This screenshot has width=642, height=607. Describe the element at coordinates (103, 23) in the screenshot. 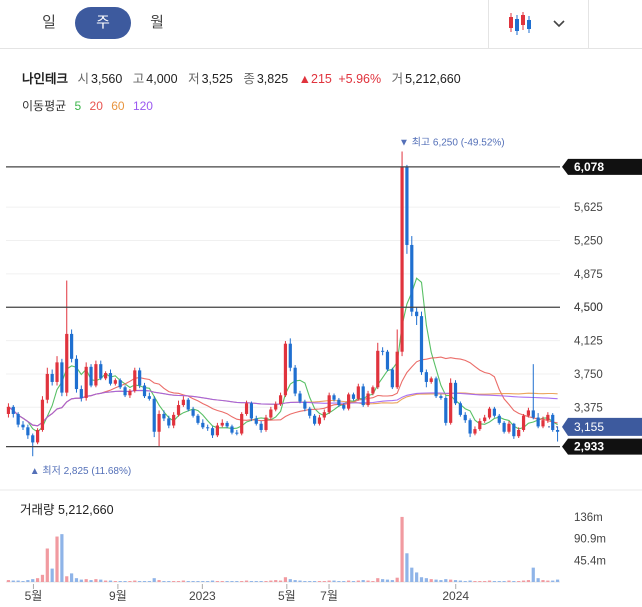

I see `tab-weekly: 주` at that location.